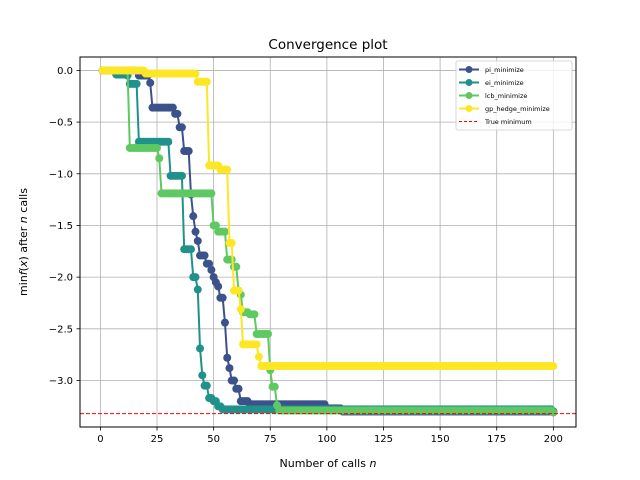  Describe the element at coordinates (325, 463) in the screenshot. I see `x-axis-label-main: Number of calls` at that location.